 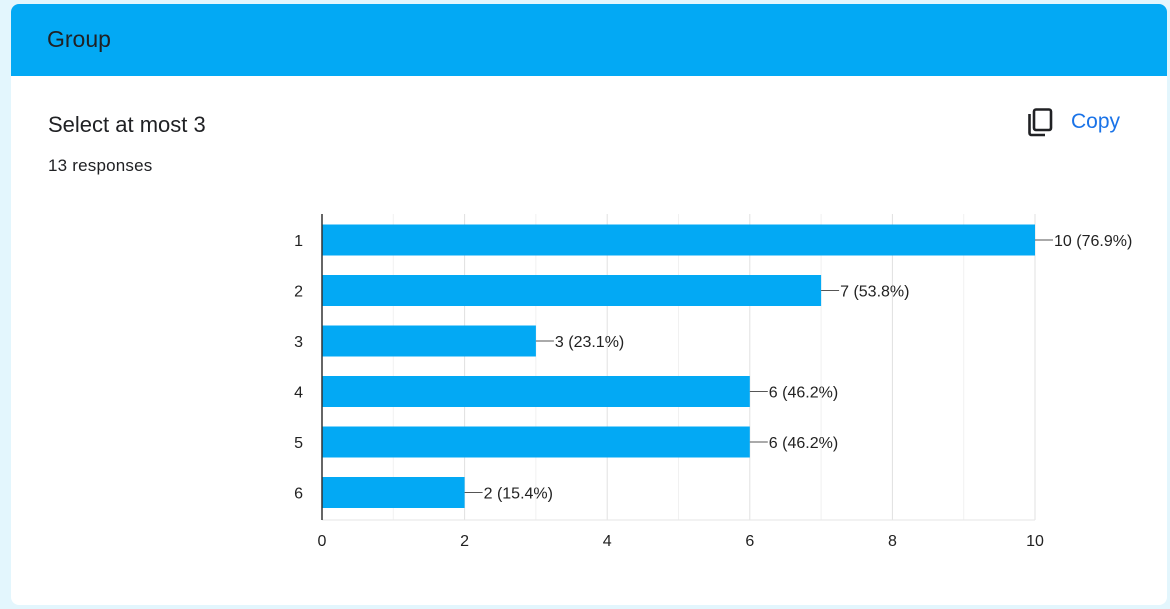 I want to click on copy-icon, so click(x=1040, y=122).